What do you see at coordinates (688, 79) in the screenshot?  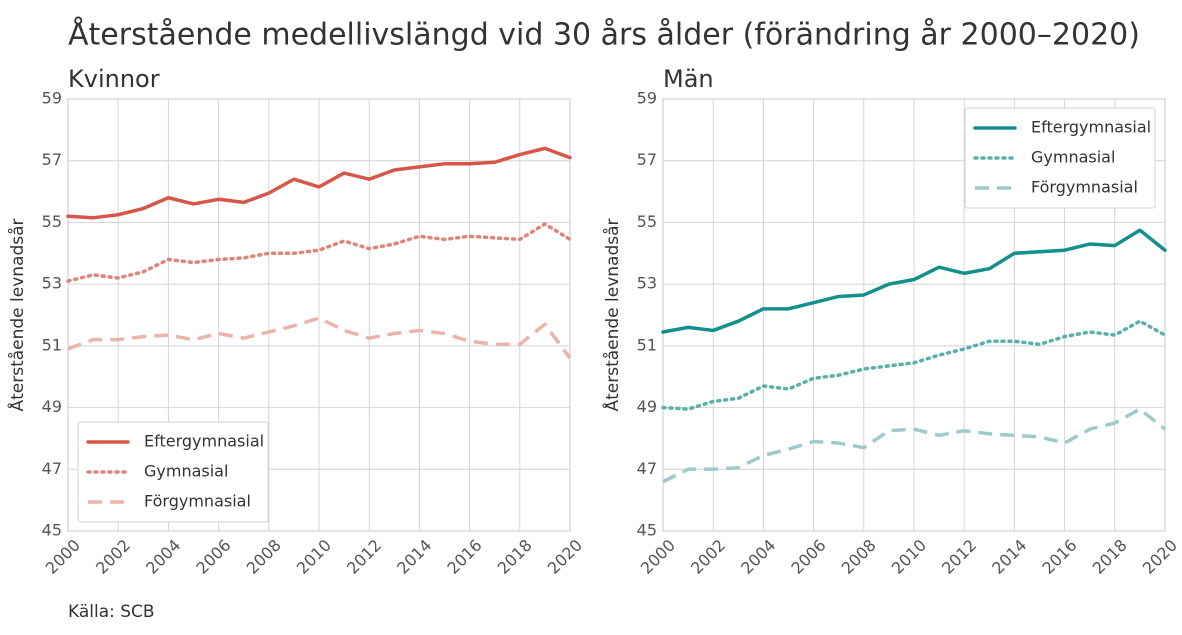 I see `panel-title: Män` at bounding box center [688, 79].